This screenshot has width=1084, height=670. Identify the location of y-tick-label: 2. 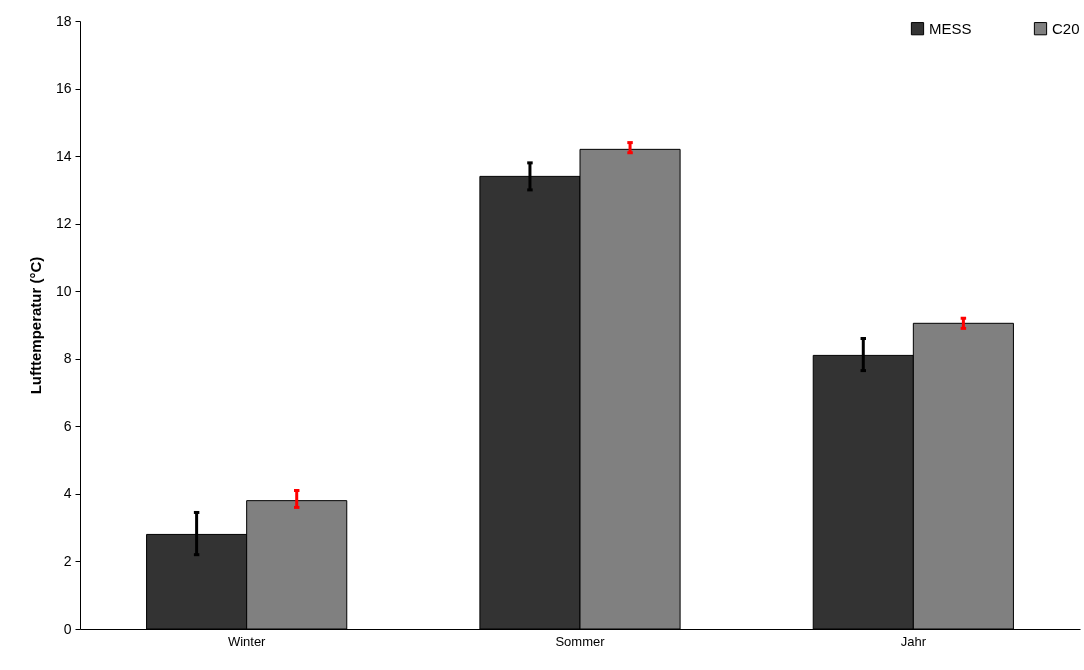
(67, 560).